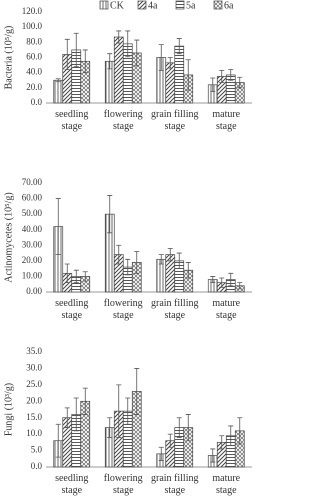  Describe the element at coordinates (34, 417) in the screenshot. I see `y-tick-label: 15.0` at that location.